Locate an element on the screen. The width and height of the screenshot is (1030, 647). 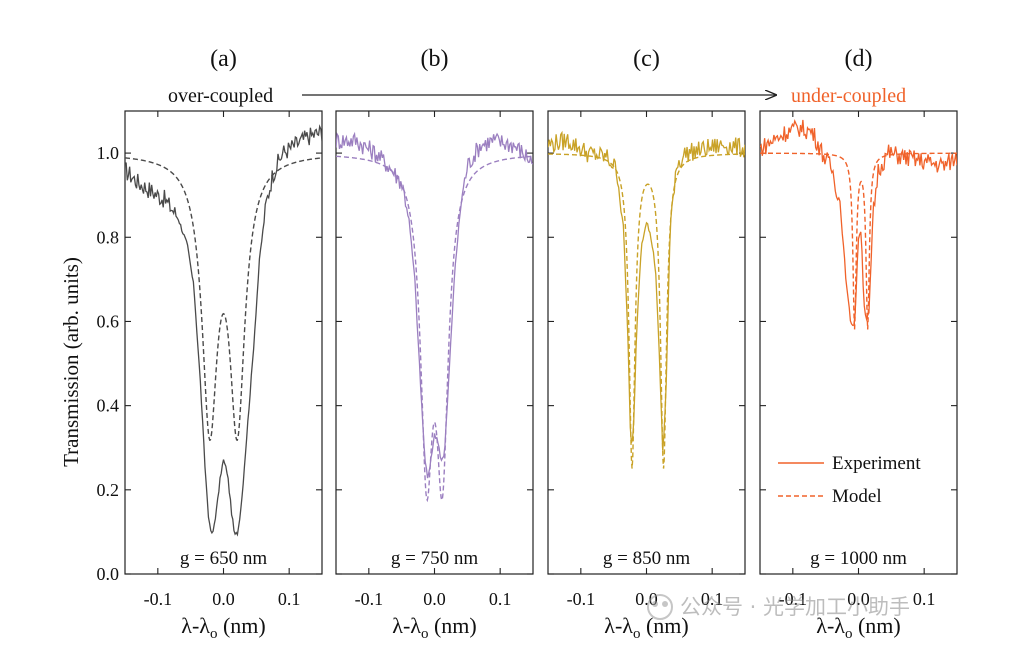
under-coupled-label: under-coupled is located at coordinates (848, 96).